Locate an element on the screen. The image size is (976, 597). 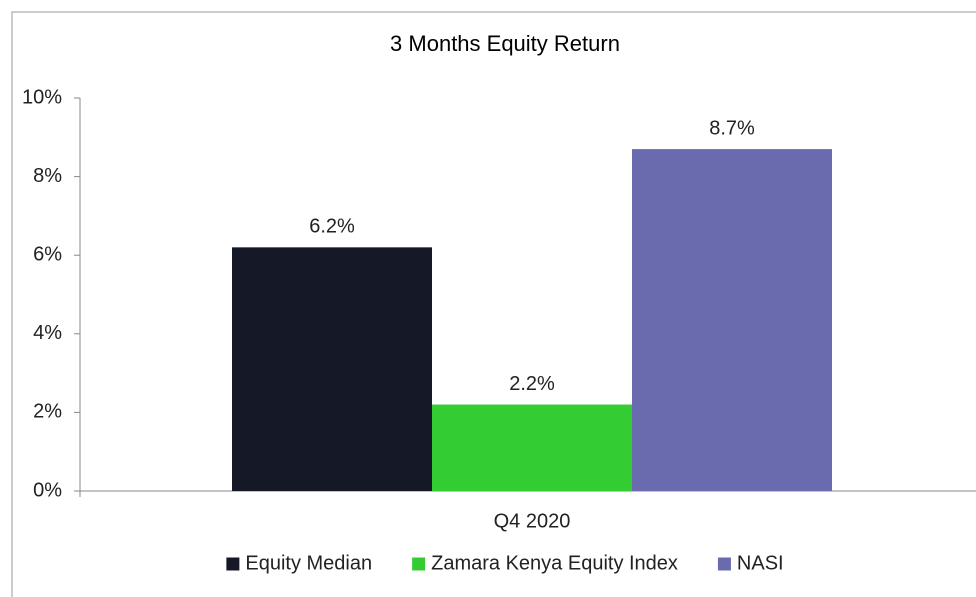
data-label: 8.7% is located at coordinates (732, 128).